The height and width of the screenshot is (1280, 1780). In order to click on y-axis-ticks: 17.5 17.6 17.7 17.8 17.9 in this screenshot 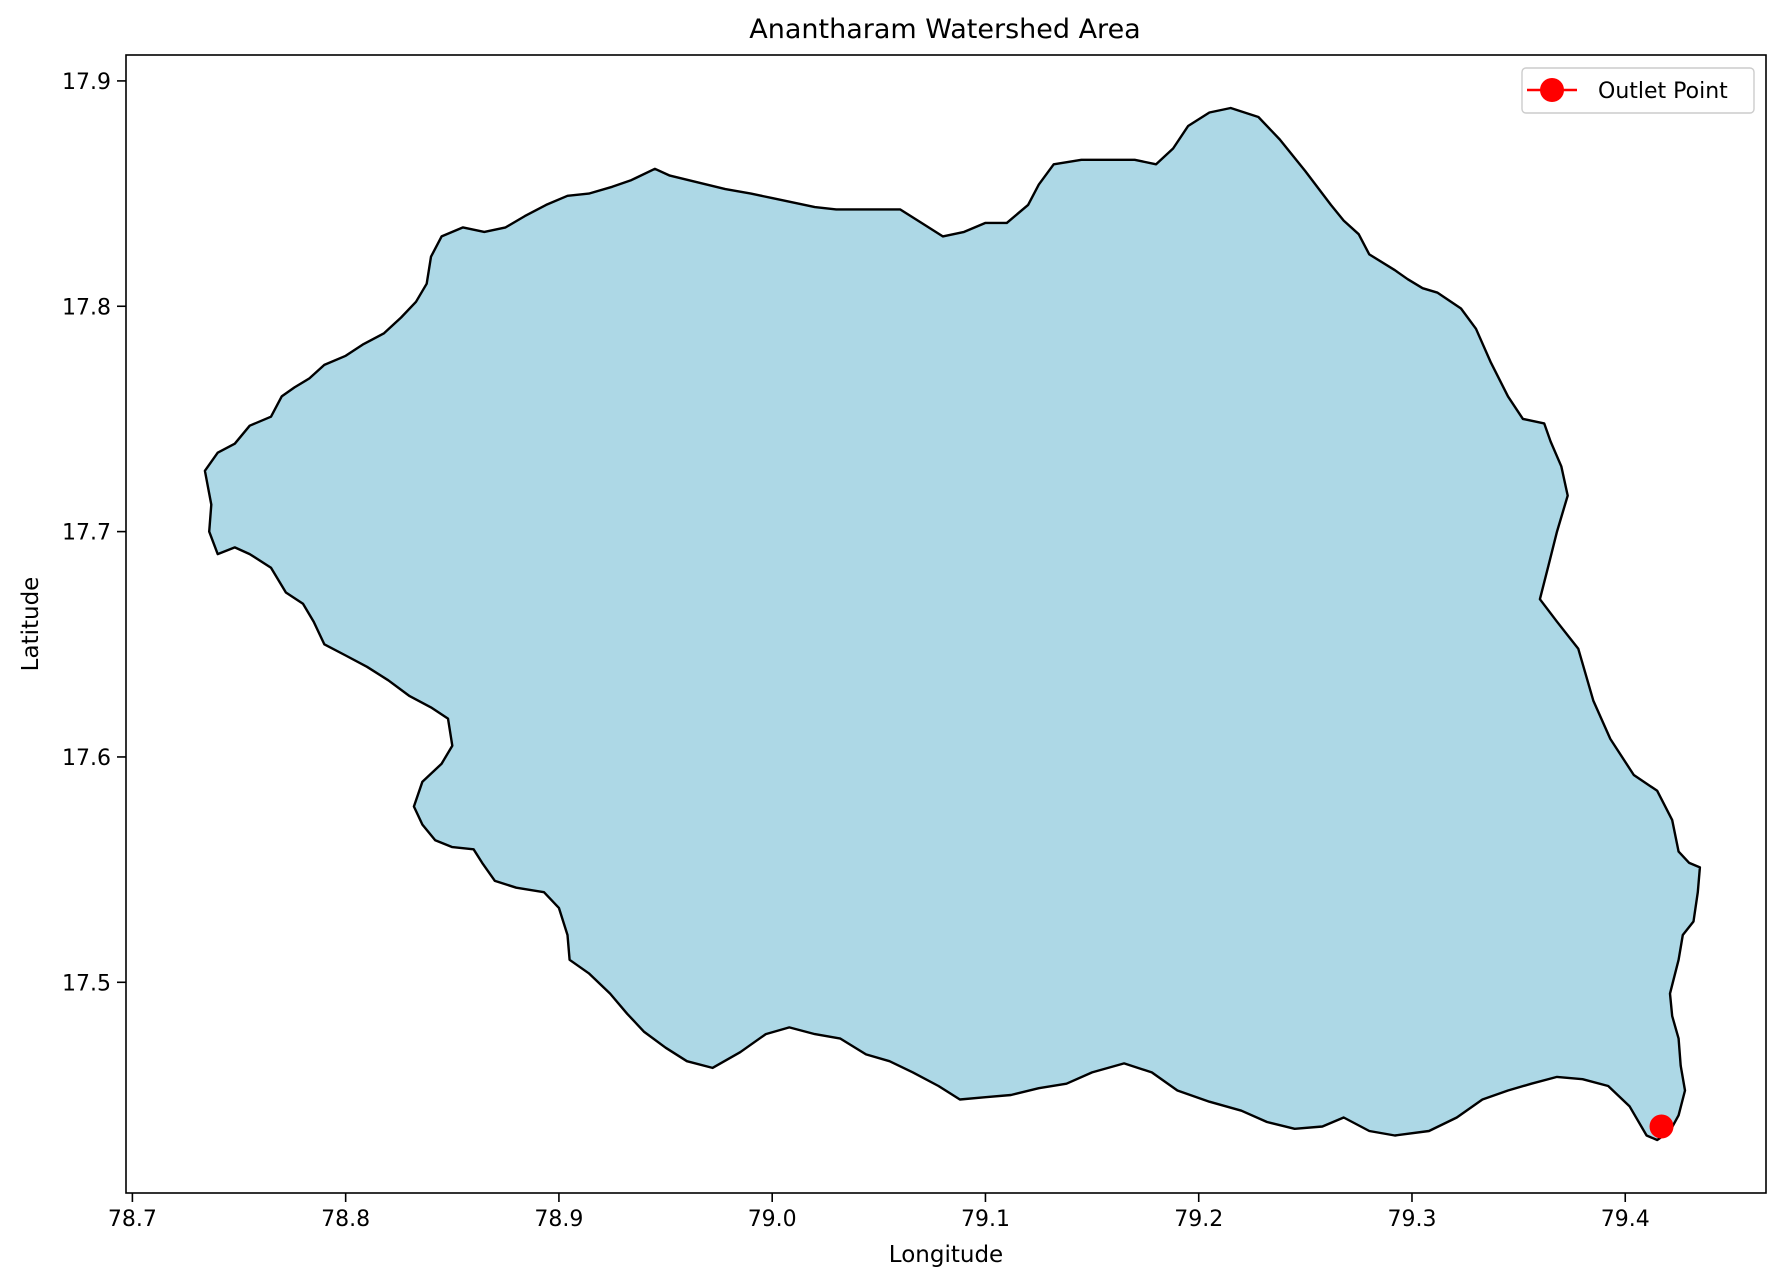, I will do `click(94, 533)`.